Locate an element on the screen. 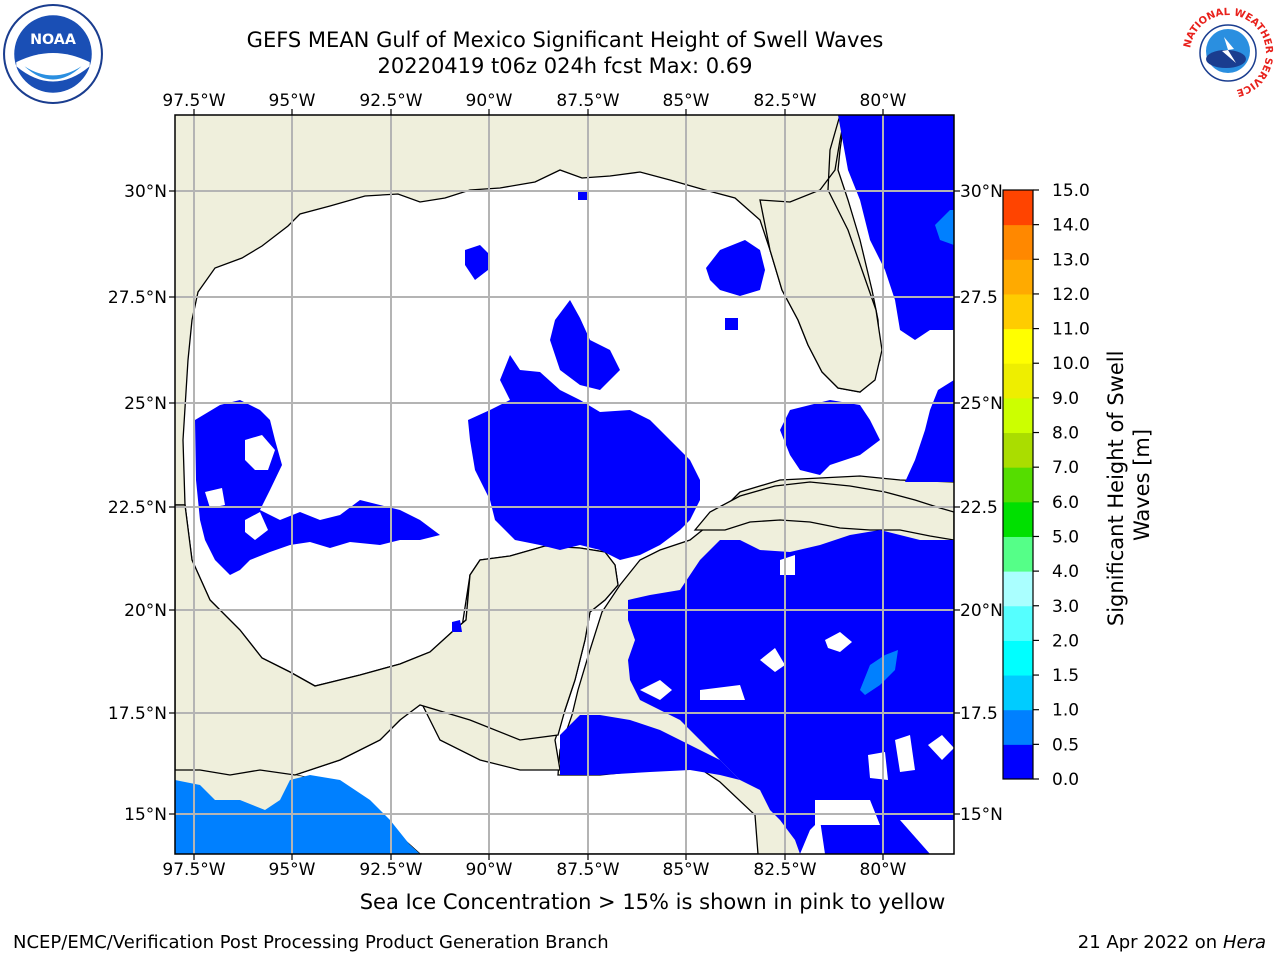 Image resolution: width=1280 pixels, height=960 pixels. colorbar-tick-label: 7.0 is located at coordinates (1065, 468).